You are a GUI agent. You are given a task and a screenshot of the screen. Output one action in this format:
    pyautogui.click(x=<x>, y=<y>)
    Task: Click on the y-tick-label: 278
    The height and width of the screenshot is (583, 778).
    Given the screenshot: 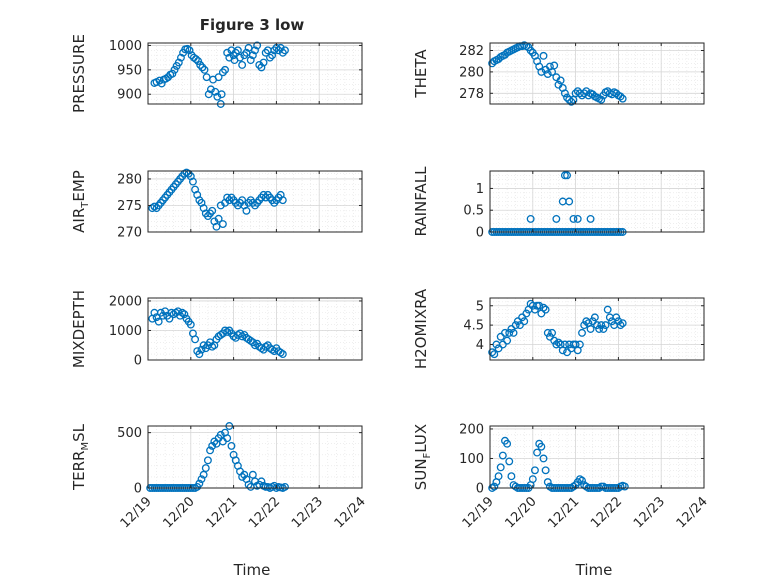 What is the action you would take?
    pyautogui.click(x=471, y=94)
    